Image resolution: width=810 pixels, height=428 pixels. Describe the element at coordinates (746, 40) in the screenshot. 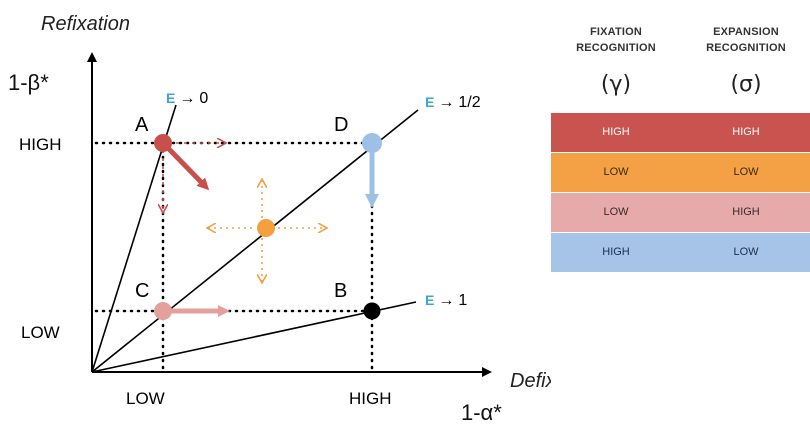

I see `expansion-header: EXPANSION RECOGNITION` at that location.